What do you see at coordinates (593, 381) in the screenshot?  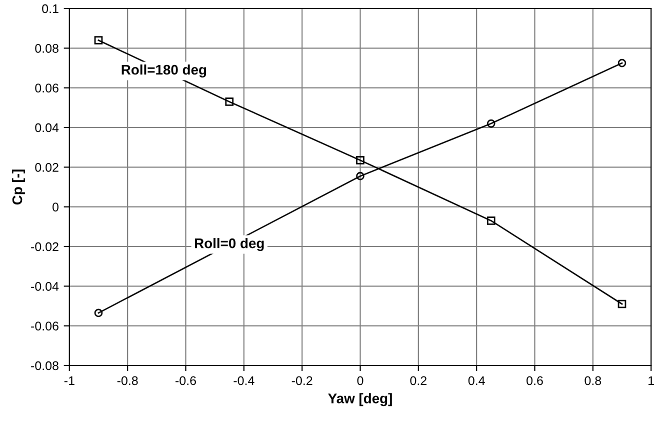 I see `x-tick-label: 0.8` at bounding box center [593, 381].